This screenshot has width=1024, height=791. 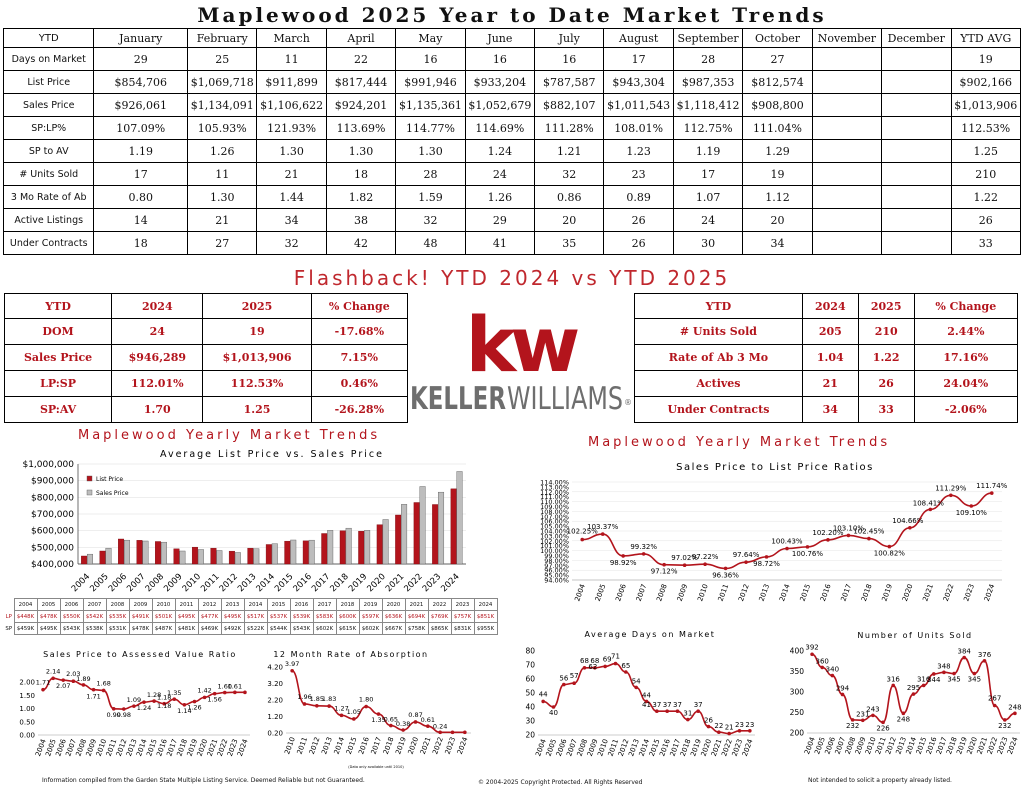 What do you see at coordinates (291, 197) in the screenshot?
I see `table-cell: 1.44` at bounding box center [291, 197].